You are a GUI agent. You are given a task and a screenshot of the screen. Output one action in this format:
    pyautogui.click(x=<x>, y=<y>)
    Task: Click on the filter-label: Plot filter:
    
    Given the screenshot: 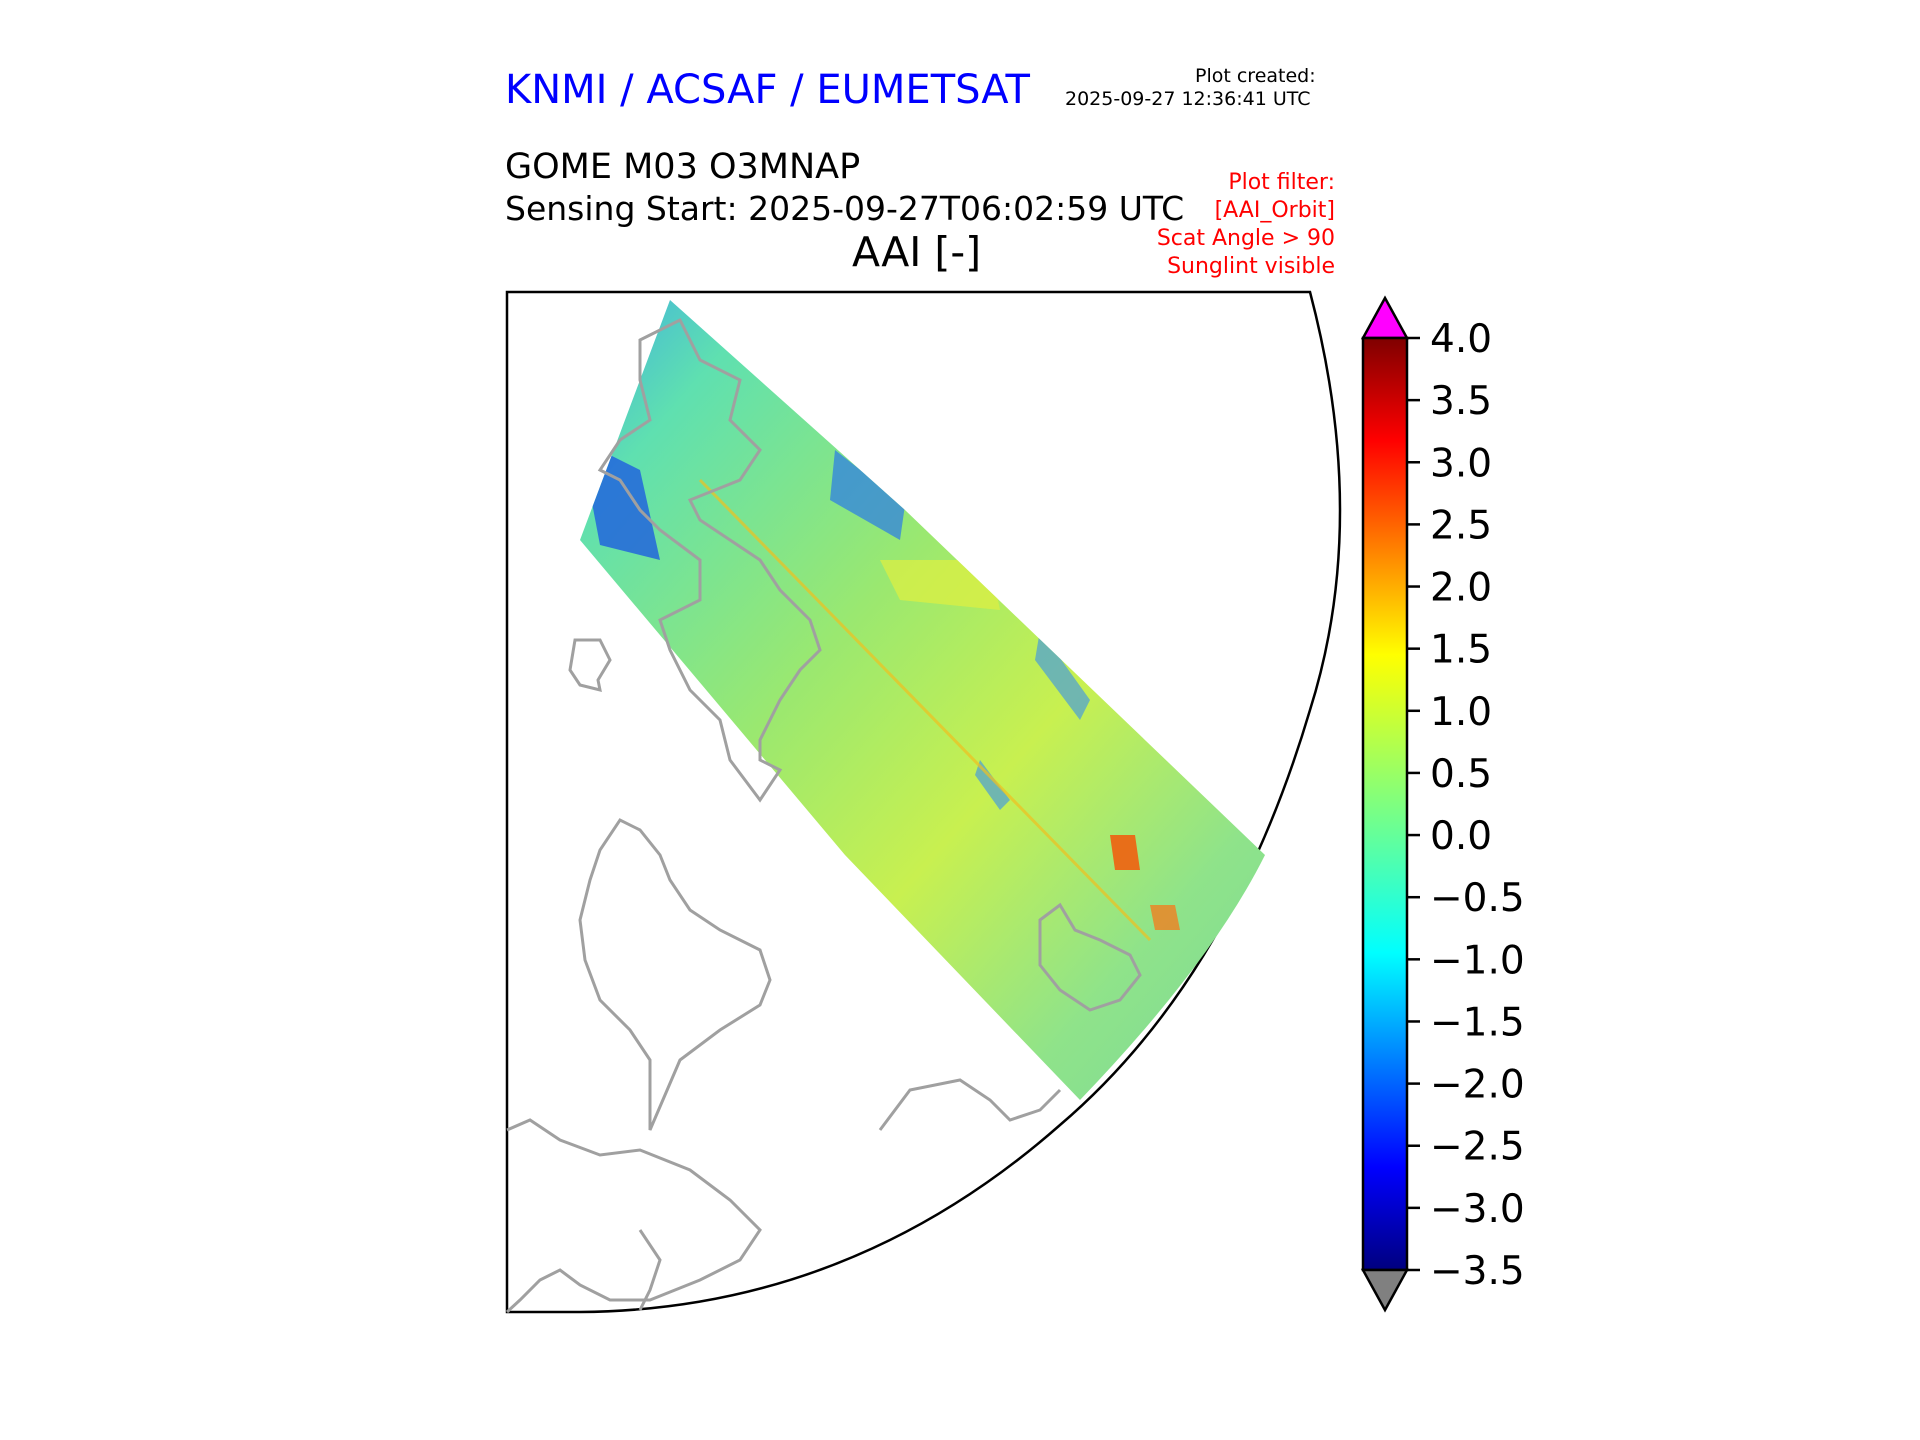 What is the action you would take?
    pyautogui.click(x=1281, y=182)
    